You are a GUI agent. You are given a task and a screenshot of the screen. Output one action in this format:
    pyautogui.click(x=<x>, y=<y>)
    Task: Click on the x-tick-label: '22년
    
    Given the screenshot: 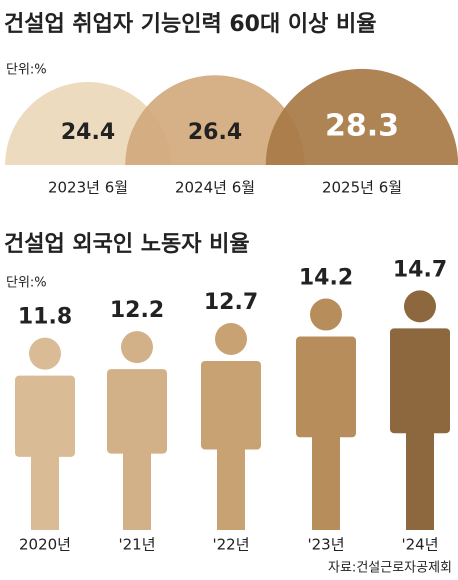 What is the action you would take?
    pyautogui.click(x=230, y=545)
    